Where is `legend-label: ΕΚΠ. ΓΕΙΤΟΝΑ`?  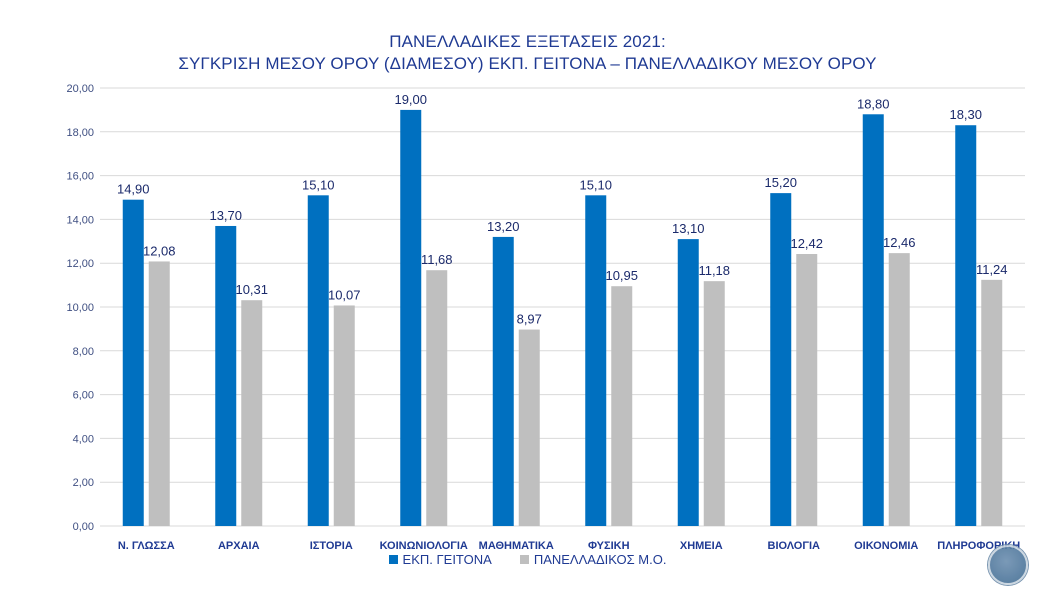
legend-label: ΕΚΠ. ΓΕΙΤΟΝΑ is located at coordinates (447, 559).